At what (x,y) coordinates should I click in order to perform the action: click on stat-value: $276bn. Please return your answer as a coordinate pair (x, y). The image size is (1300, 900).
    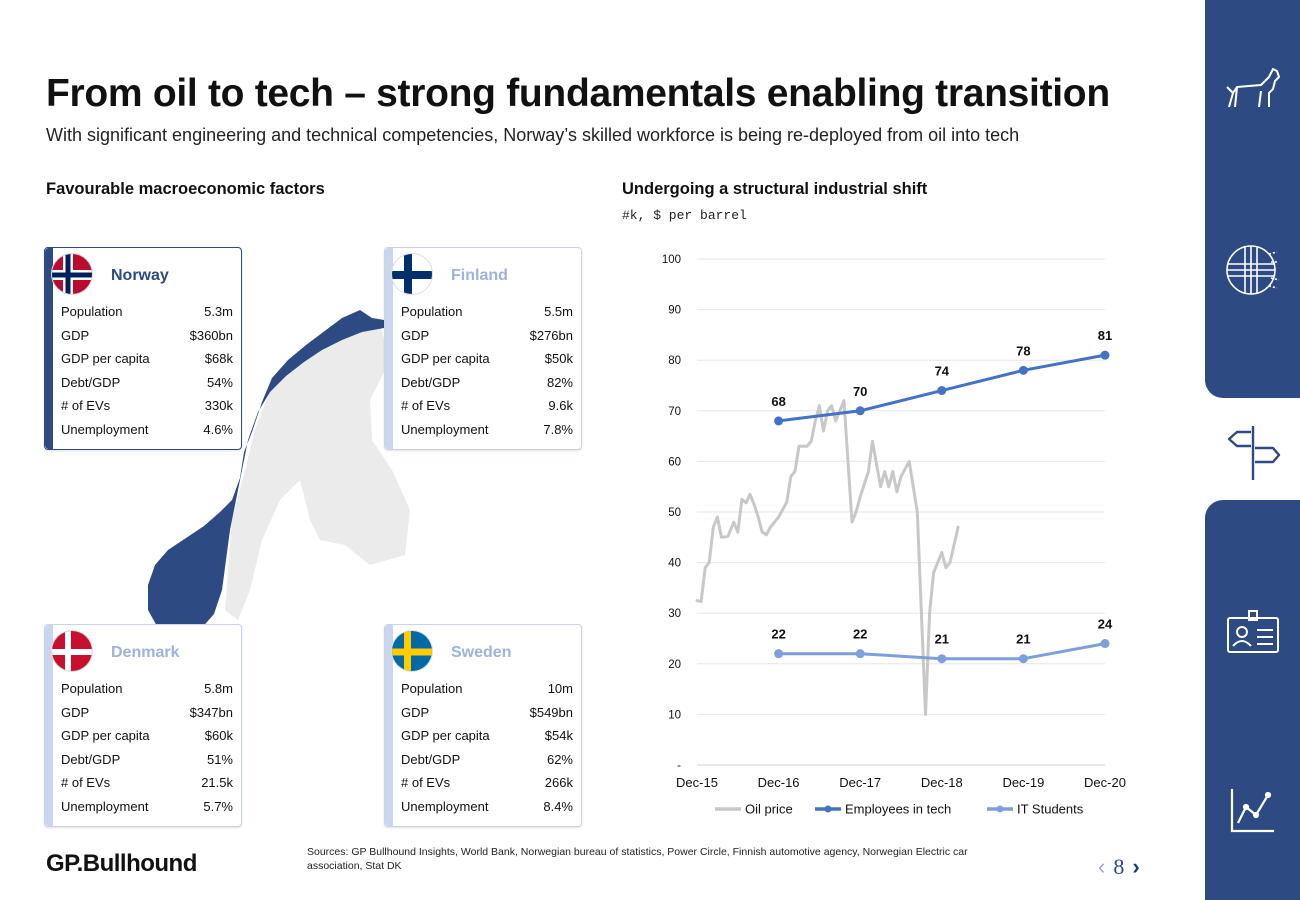
    Looking at the image, I should click on (551, 335).